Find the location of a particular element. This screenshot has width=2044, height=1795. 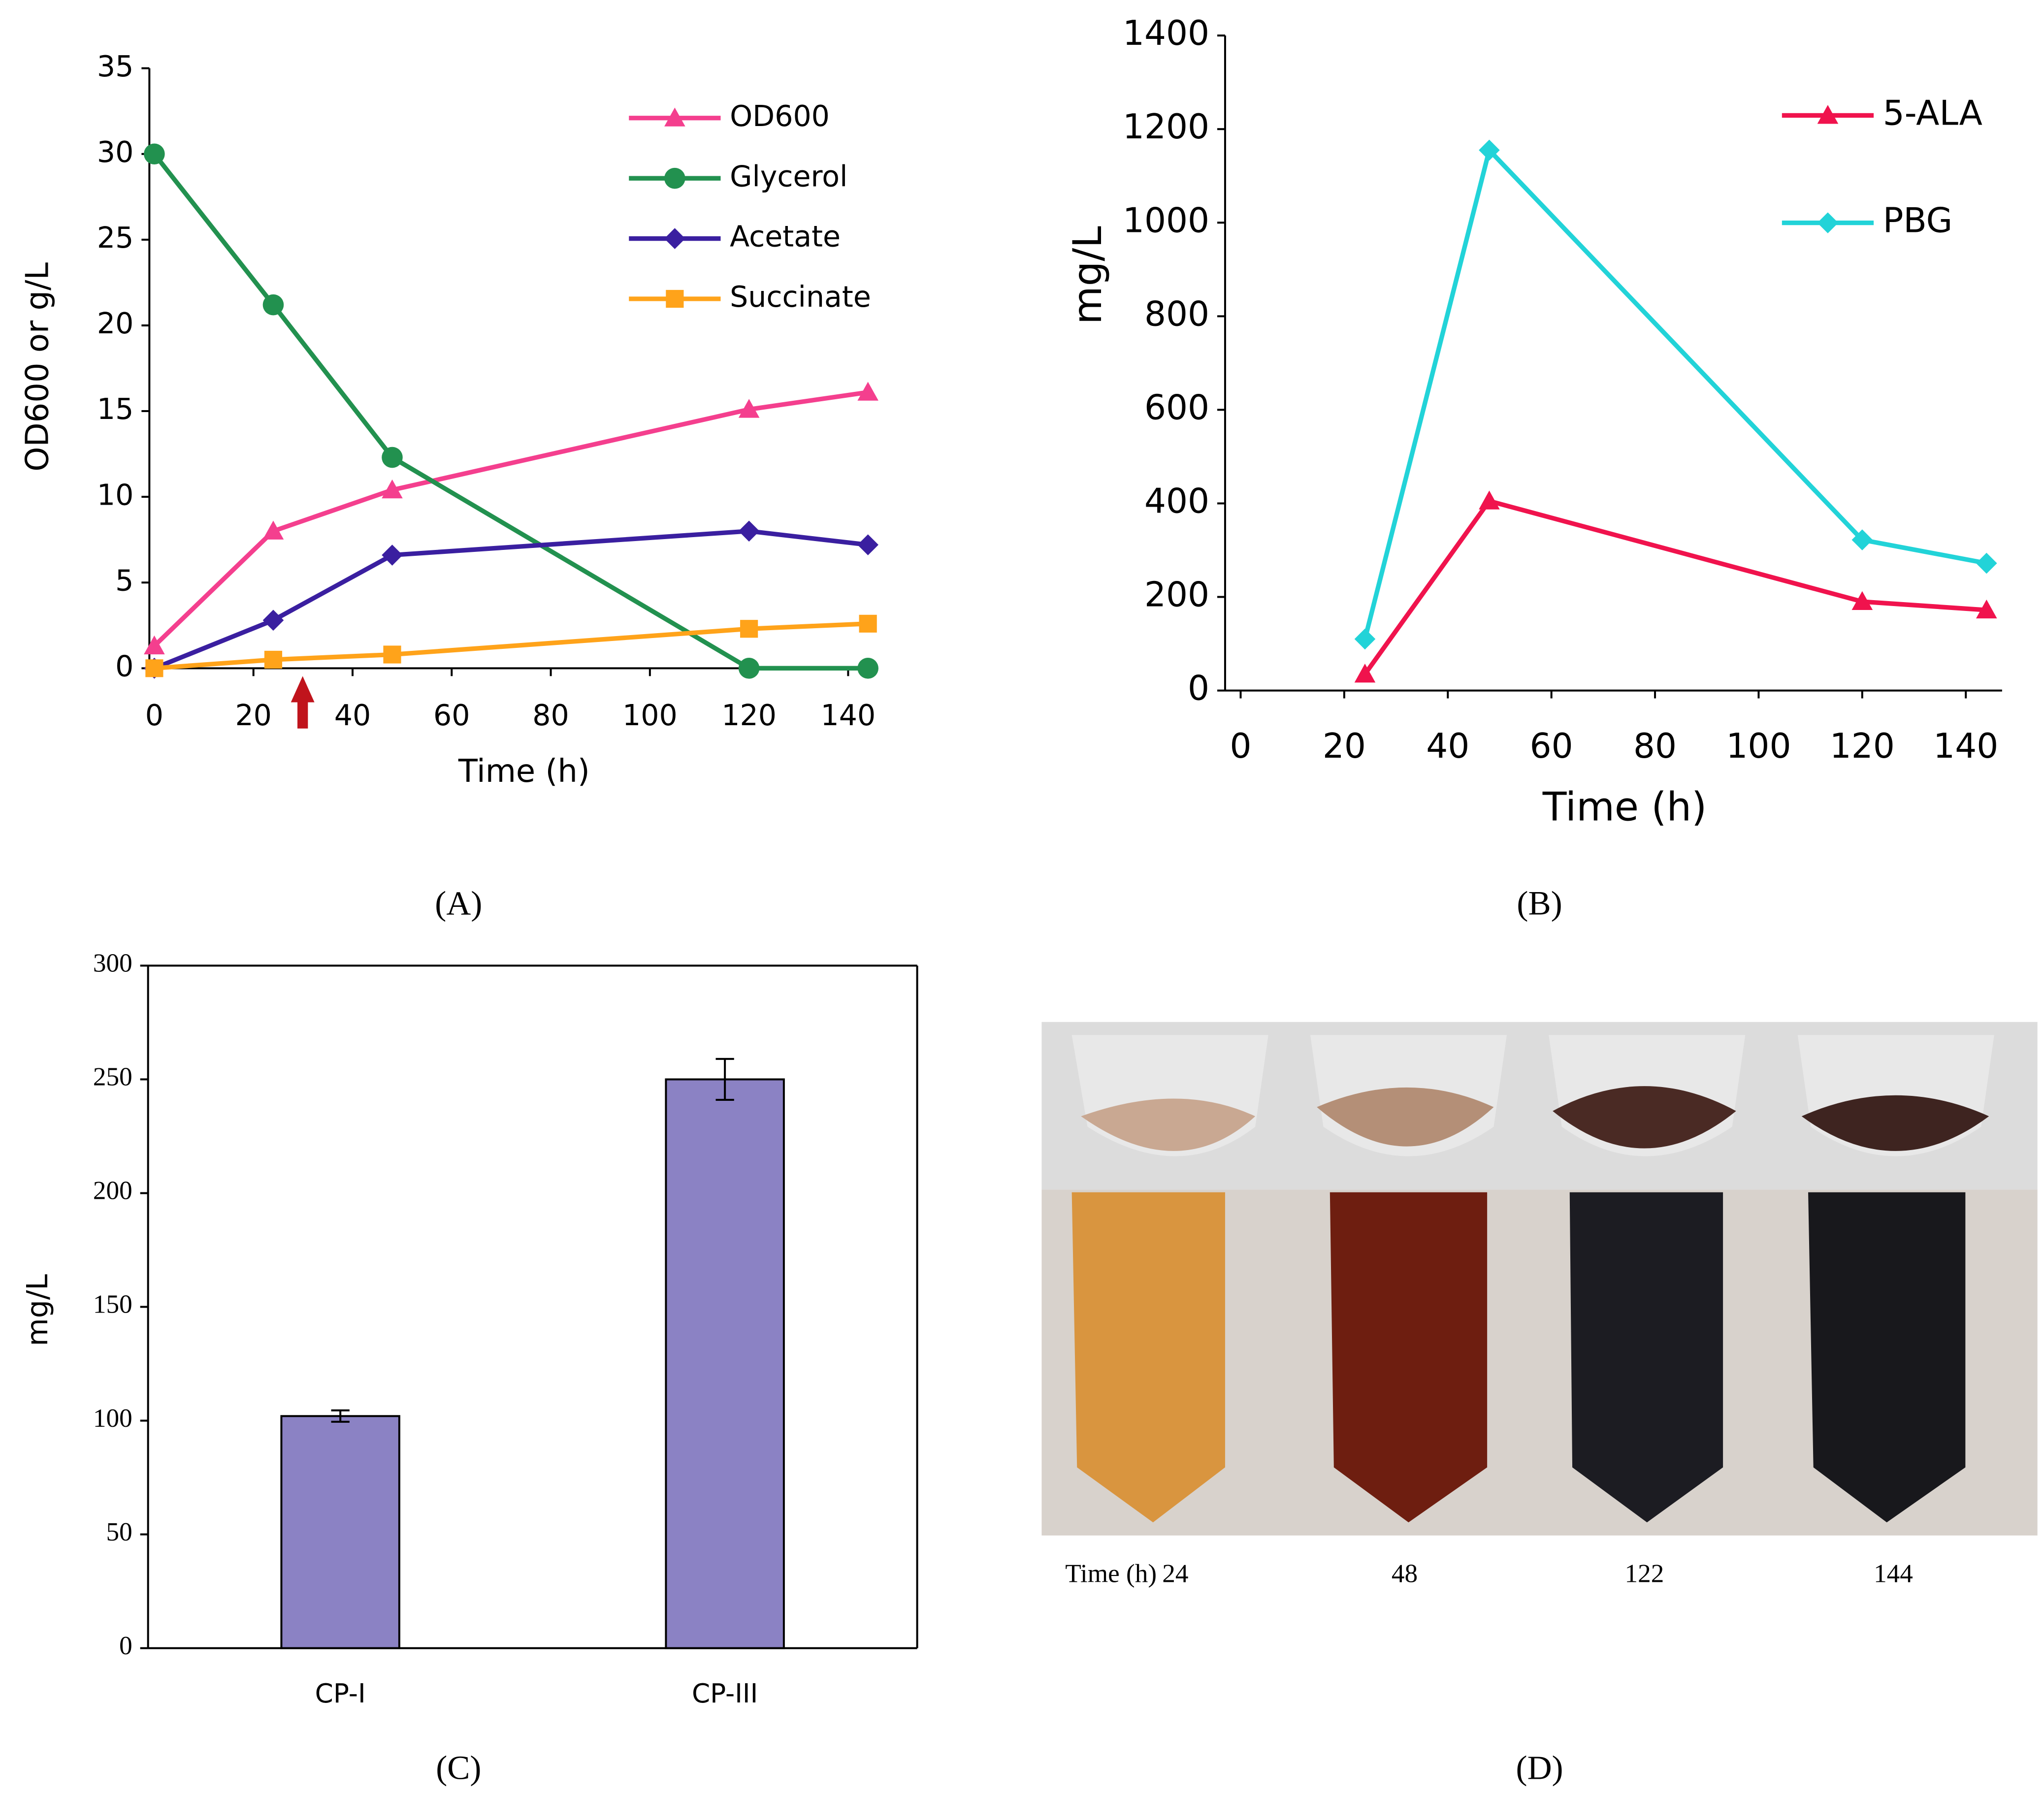

photo-time: 24 is located at coordinates (1175, 1573).